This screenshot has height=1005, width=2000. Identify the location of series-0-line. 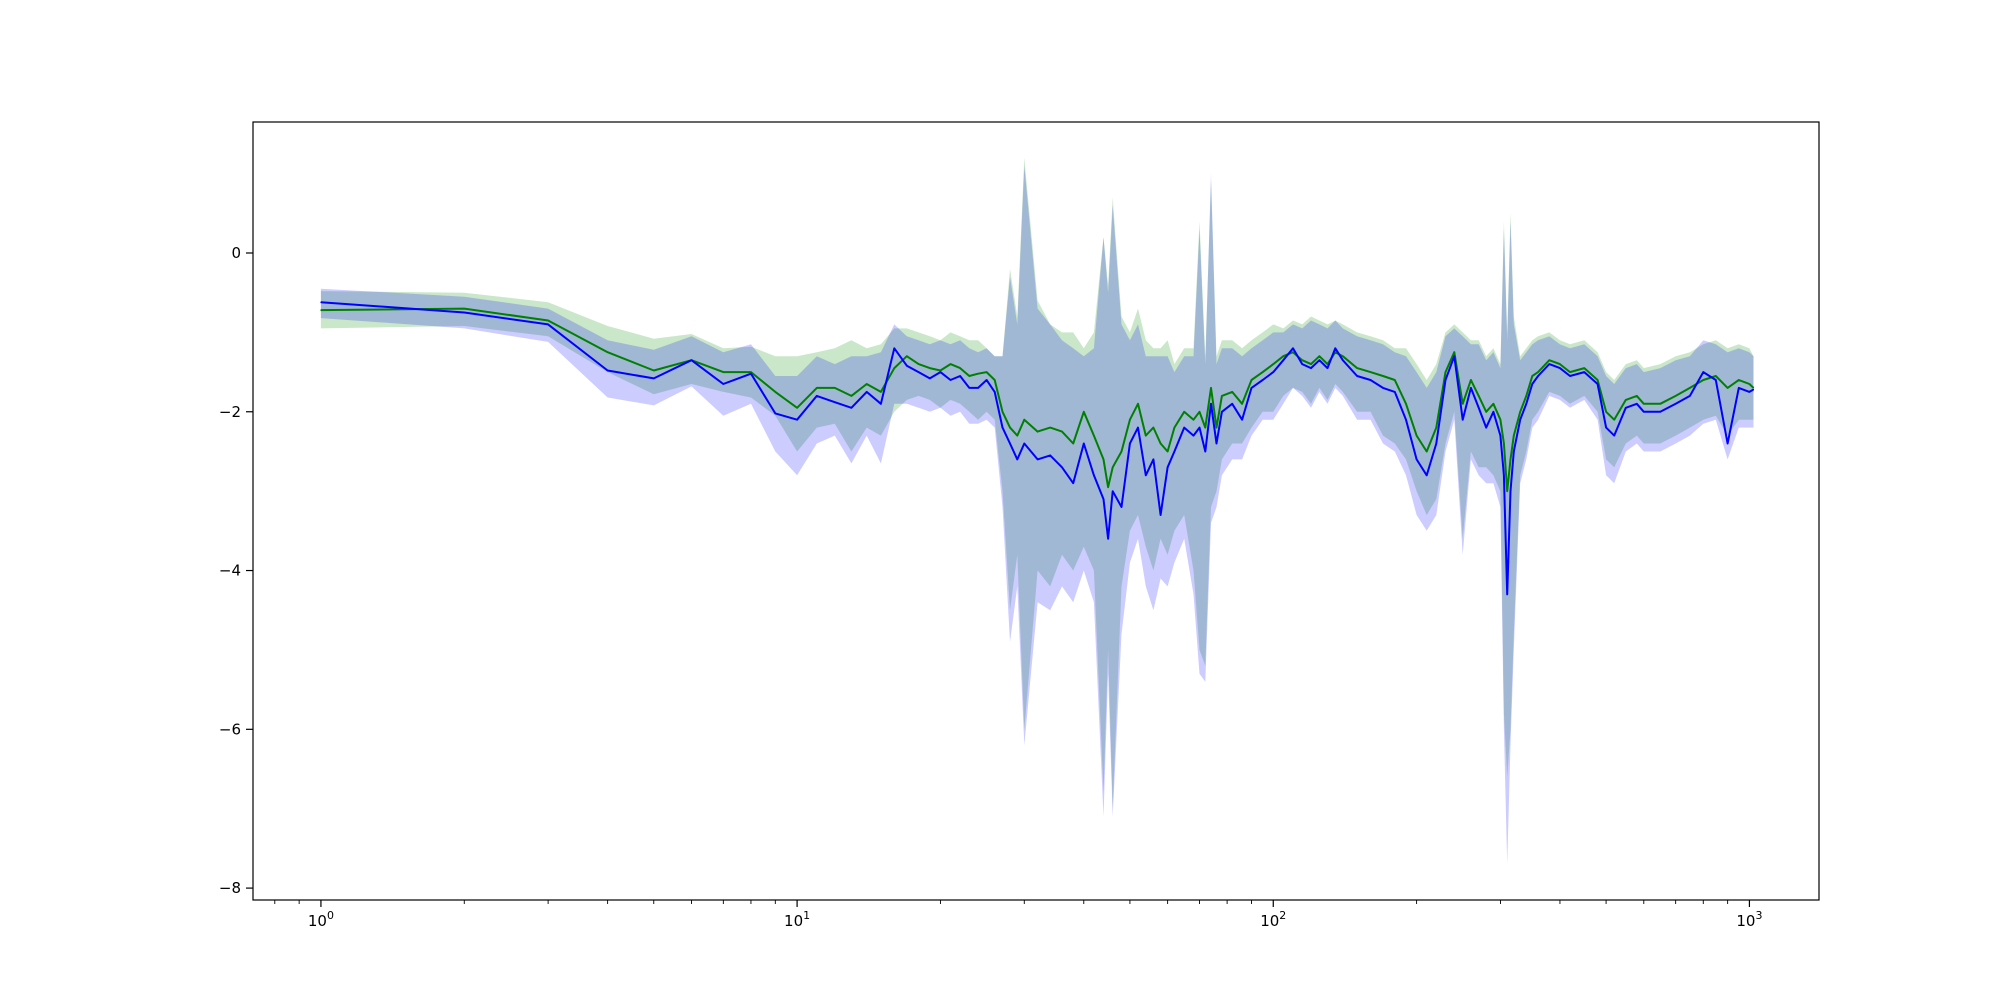
(1037, 400).